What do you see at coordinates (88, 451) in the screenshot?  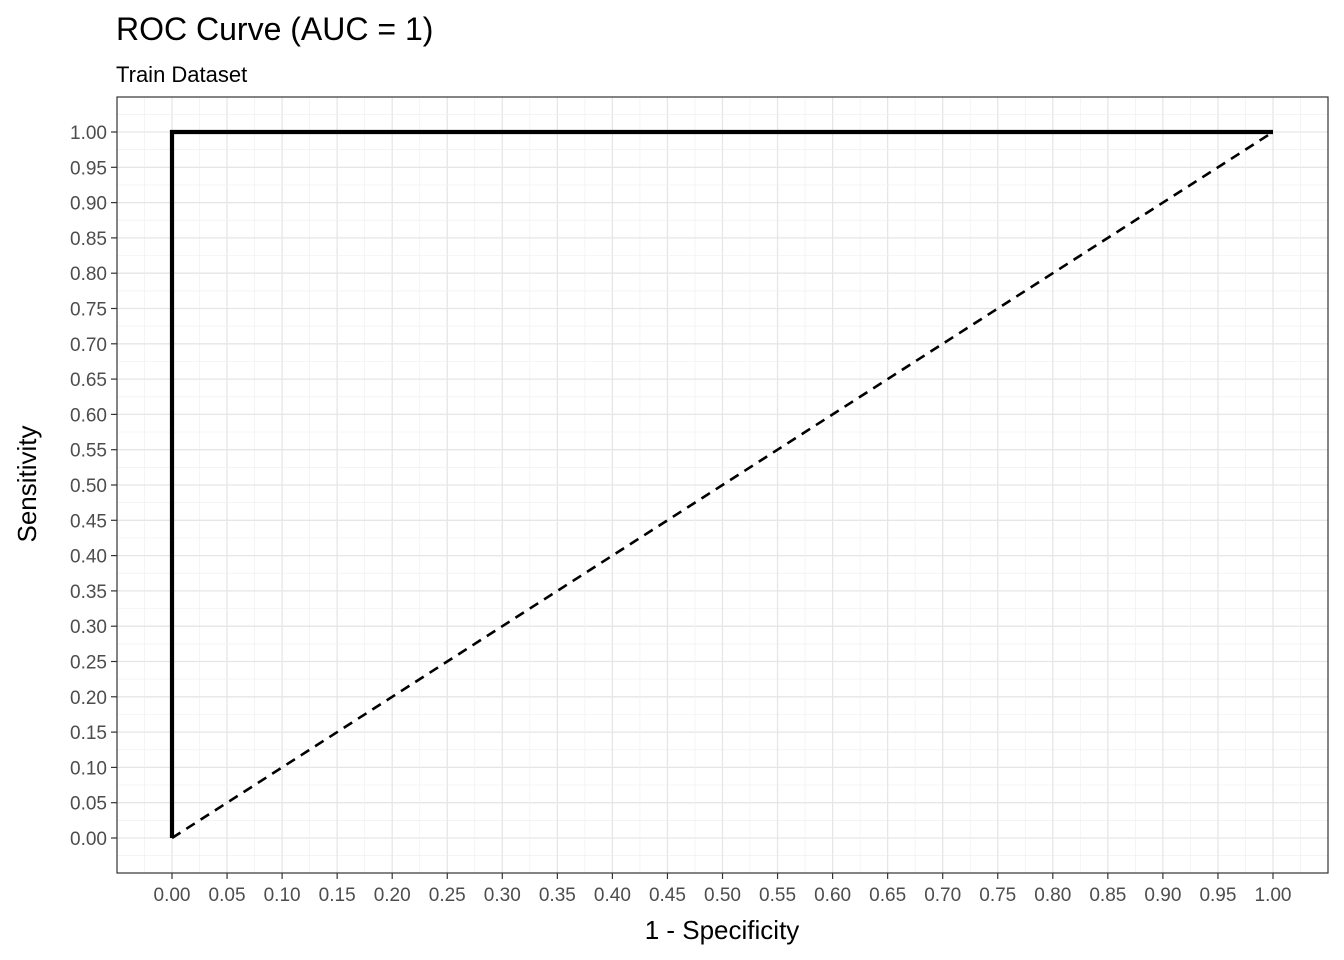 I see `y-tick-label: 0.55` at bounding box center [88, 451].